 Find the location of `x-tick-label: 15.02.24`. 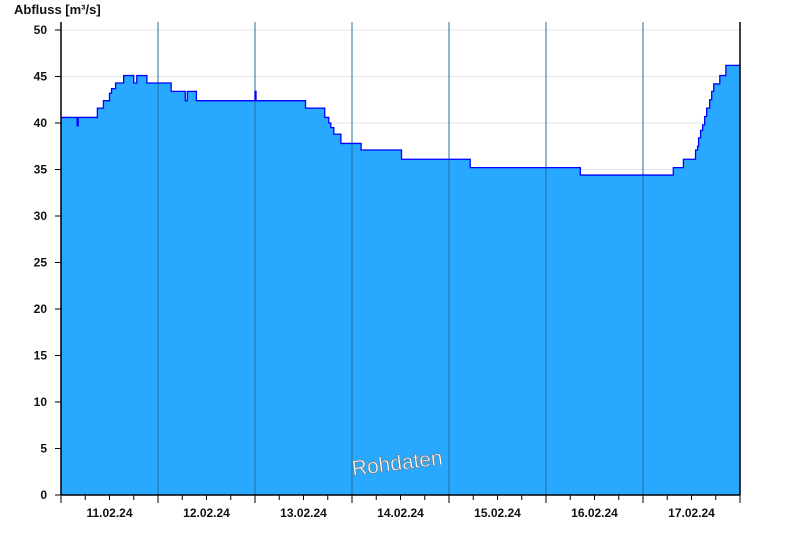

x-tick-label: 15.02.24 is located at coordinates (497, 513).